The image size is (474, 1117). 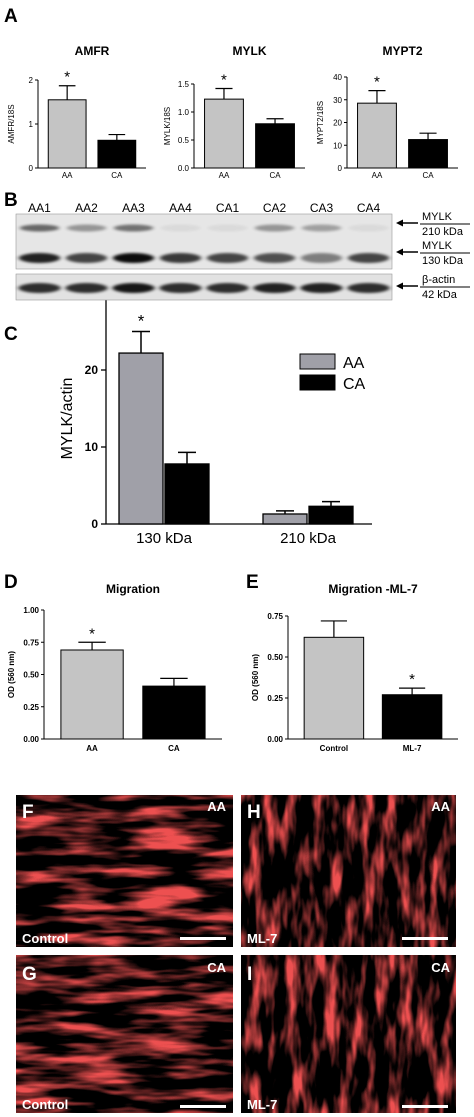 What do you see at coordinates (133, 208) in the screenshot?
I see `lane-label: AA3` at bounding box center [133, 208].